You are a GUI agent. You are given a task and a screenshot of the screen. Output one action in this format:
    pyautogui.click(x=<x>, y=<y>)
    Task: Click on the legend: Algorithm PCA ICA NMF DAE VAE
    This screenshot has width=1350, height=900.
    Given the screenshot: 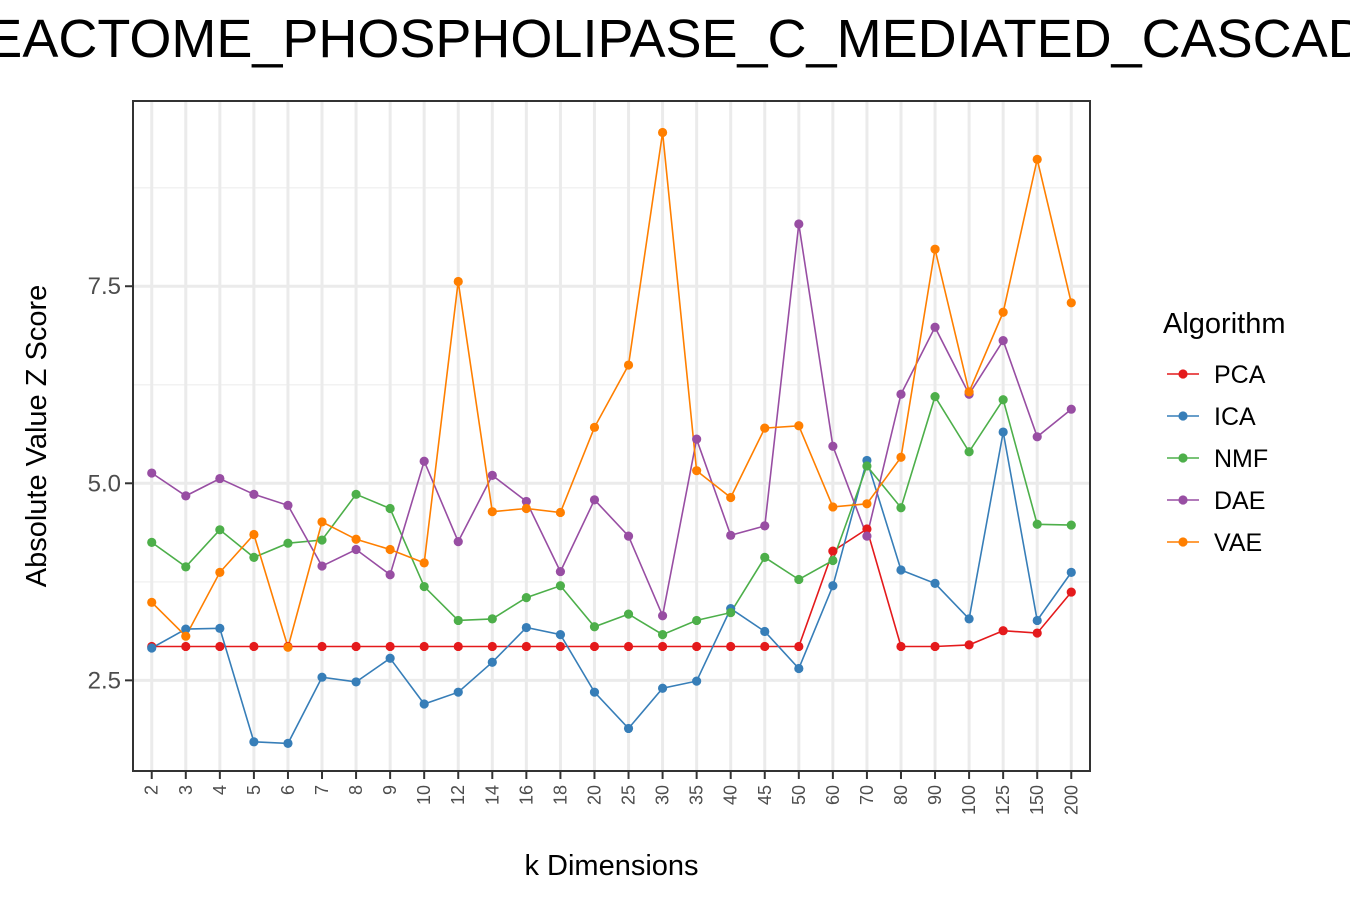 What is the action you would take?
    pyautogui.click(x=1224, y=432)
    